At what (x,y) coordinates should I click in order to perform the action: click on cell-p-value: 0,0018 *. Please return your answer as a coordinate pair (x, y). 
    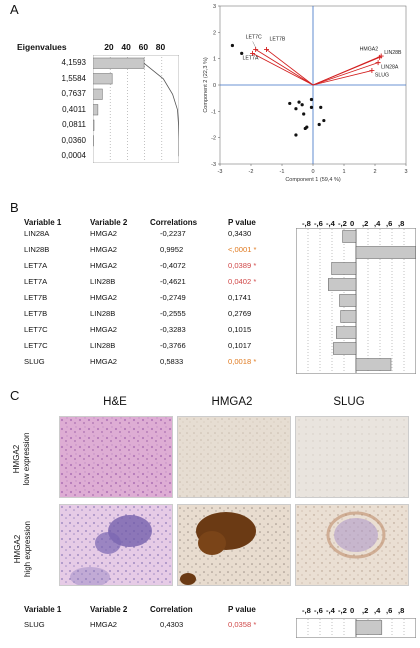
    Looking at the image, I should click on (242, 361).